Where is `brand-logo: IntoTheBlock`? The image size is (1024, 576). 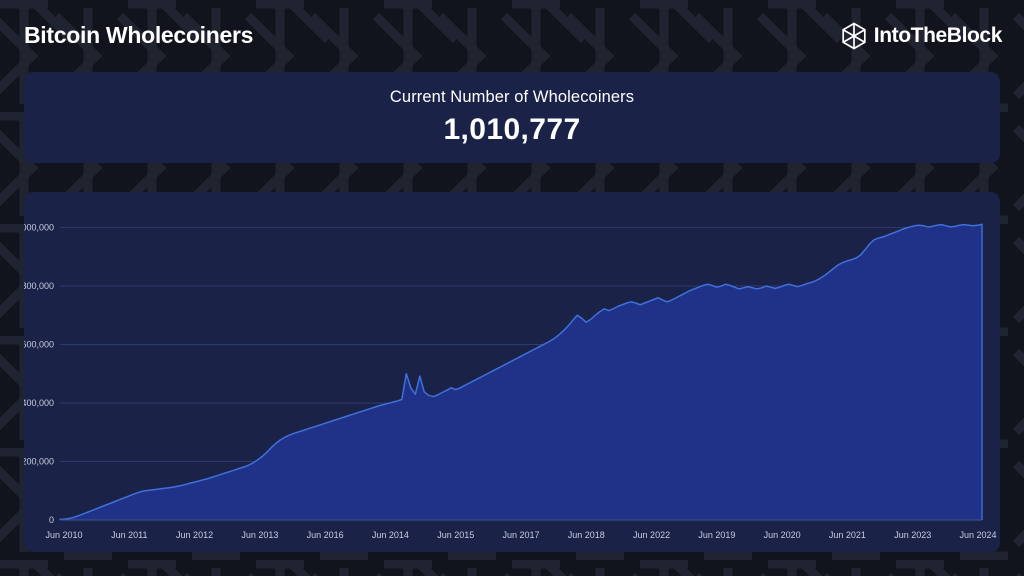
brand-logo: IntoTheBlock is located at coordinates (921, 36).